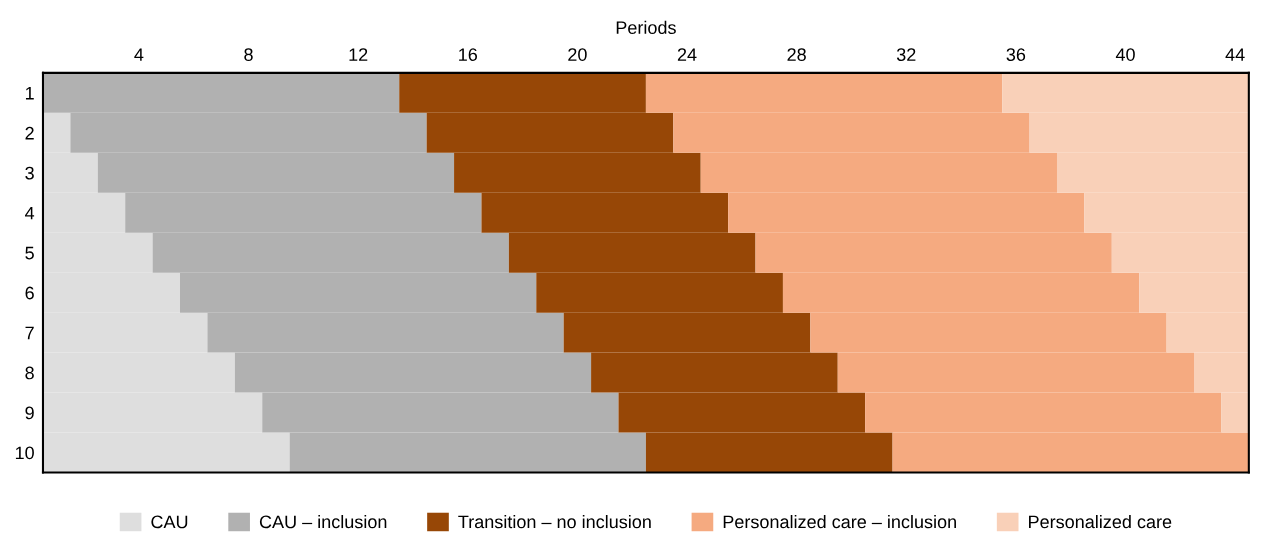 This screenshot has height=540, width=1264. What do you see at coordinates (1125, 54) in the screenshot?
I see `x-tick-label: 40` at bounding box center [1125, 54].